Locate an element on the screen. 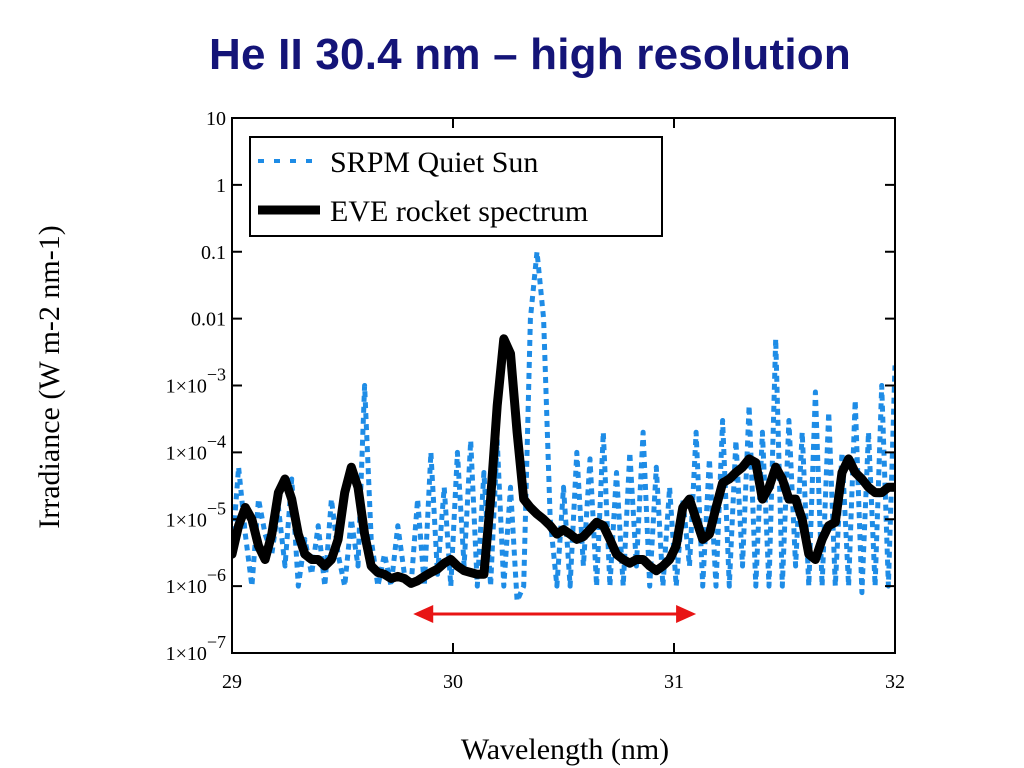 This screenshot has height=768, width=1024. x-tick-label: 29 is located at coordinates (232, 682).